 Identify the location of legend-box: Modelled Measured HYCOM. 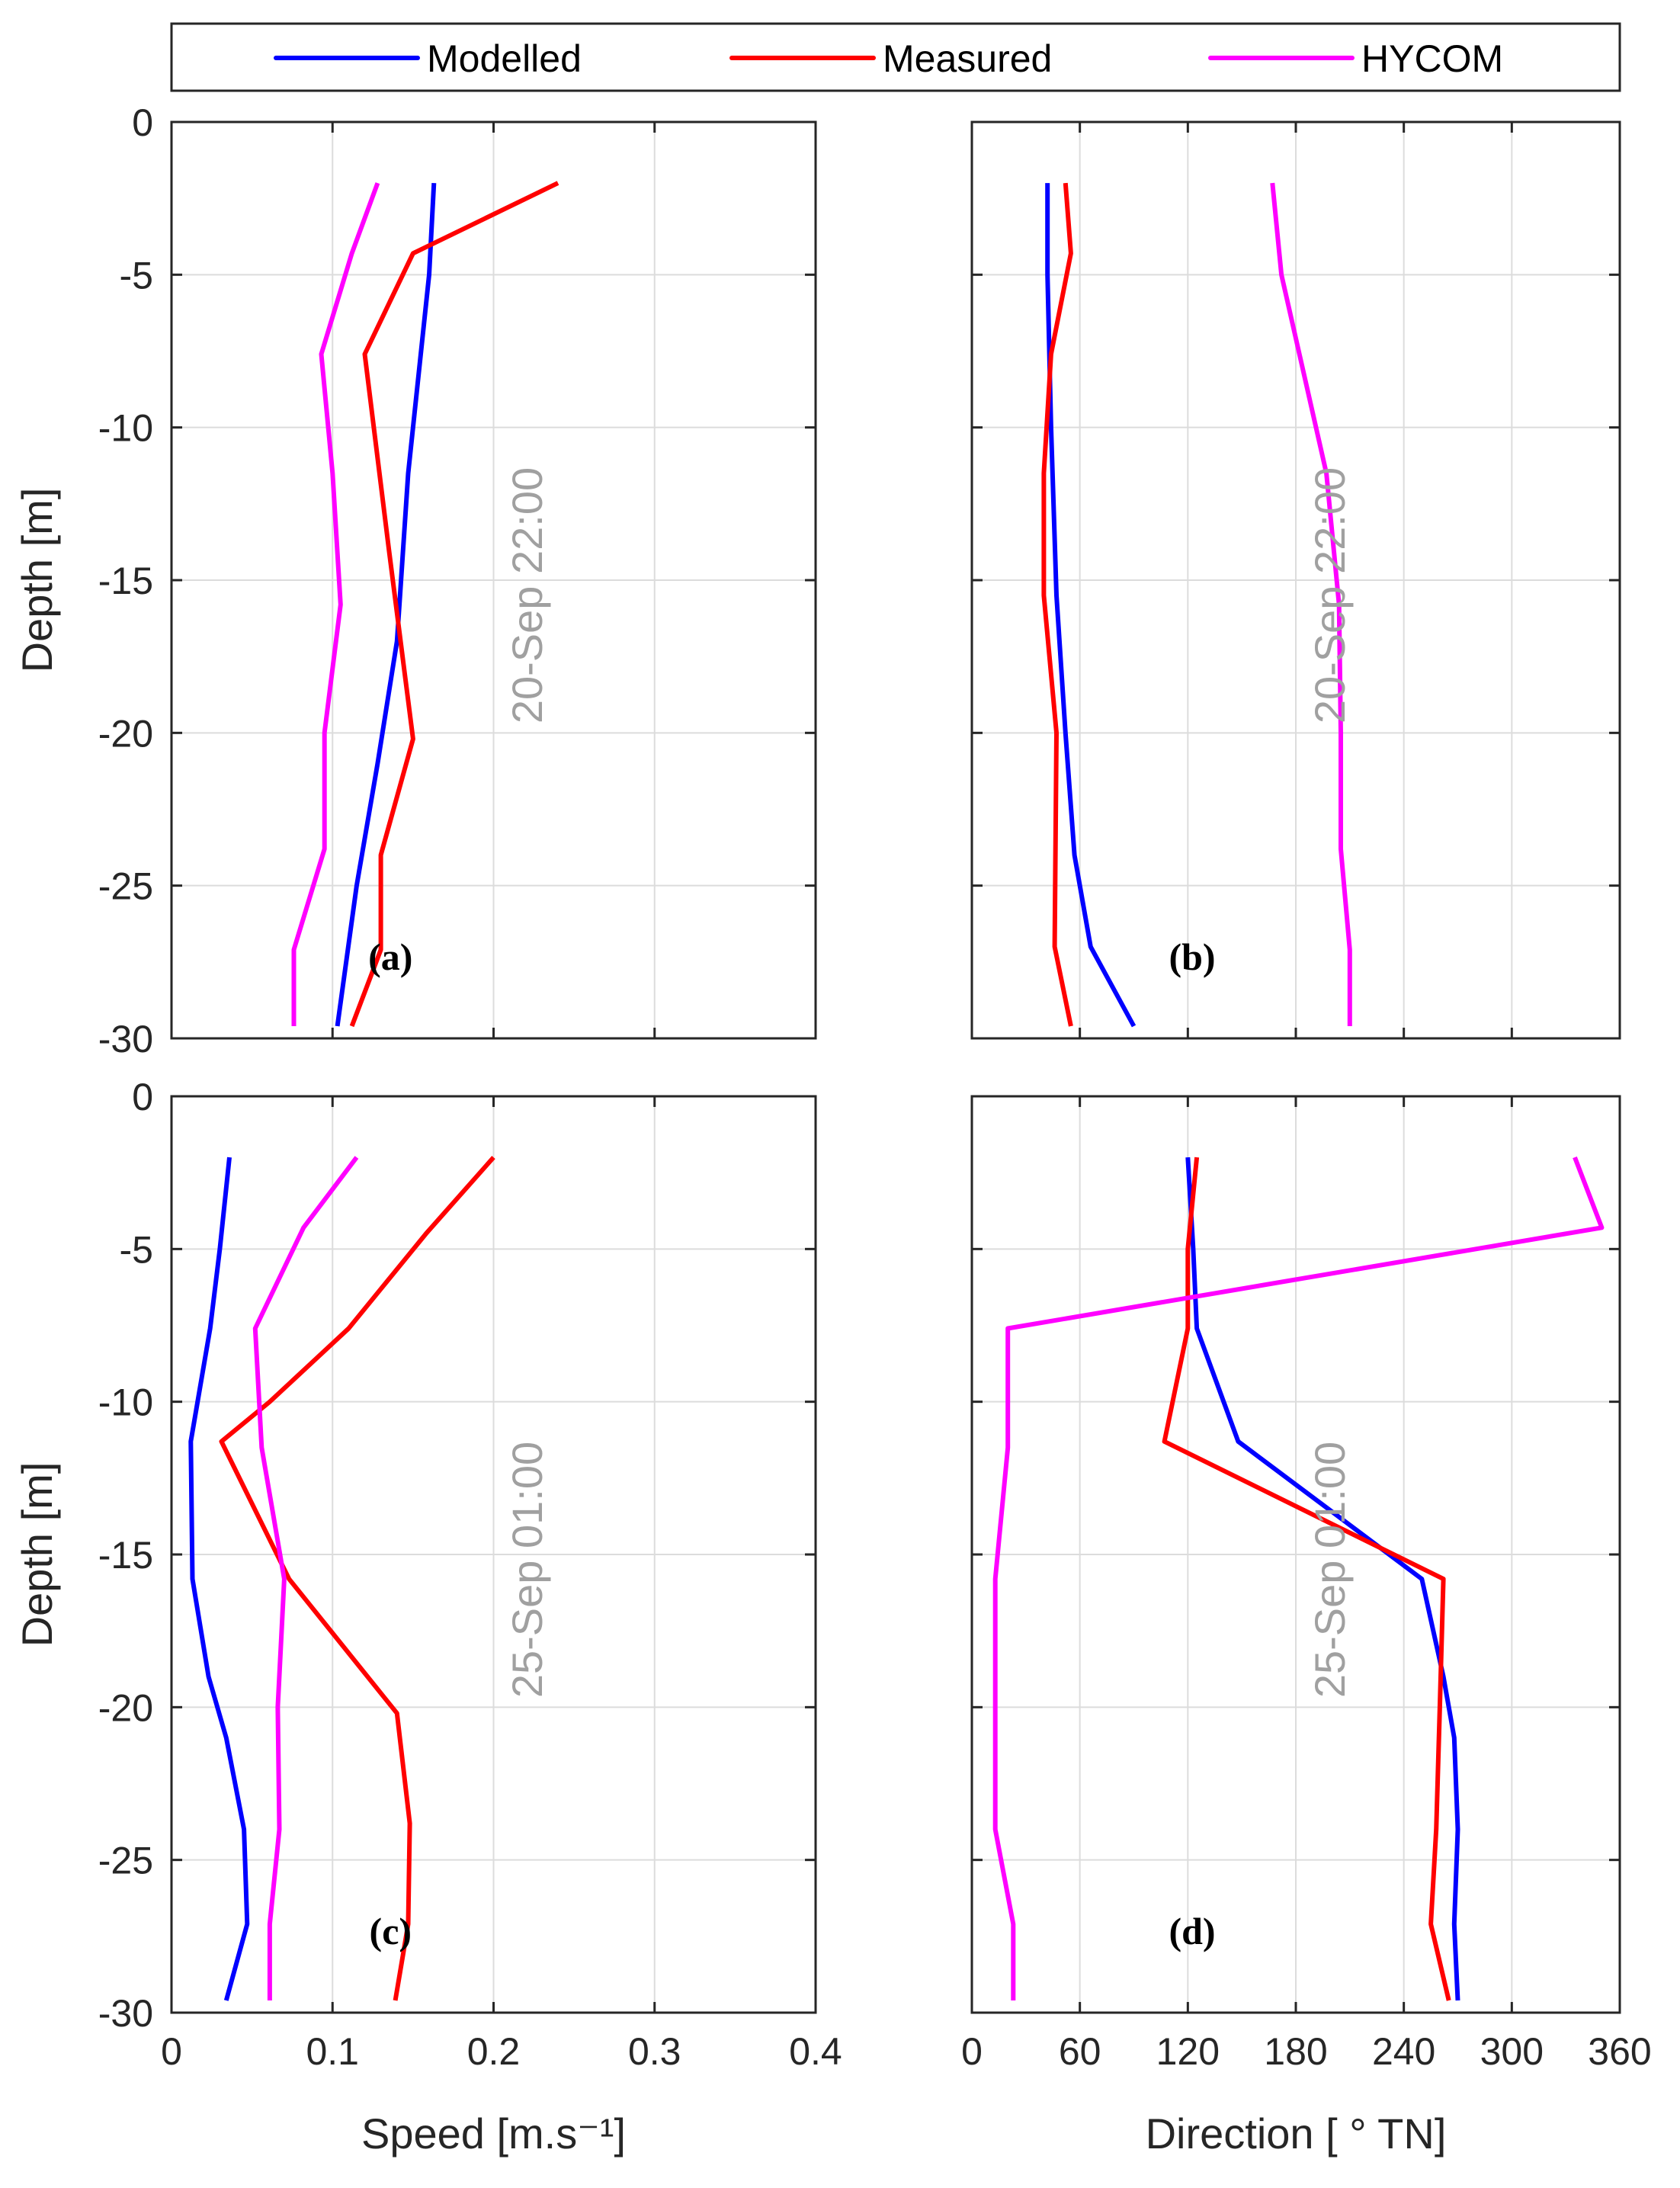
(895, 57).